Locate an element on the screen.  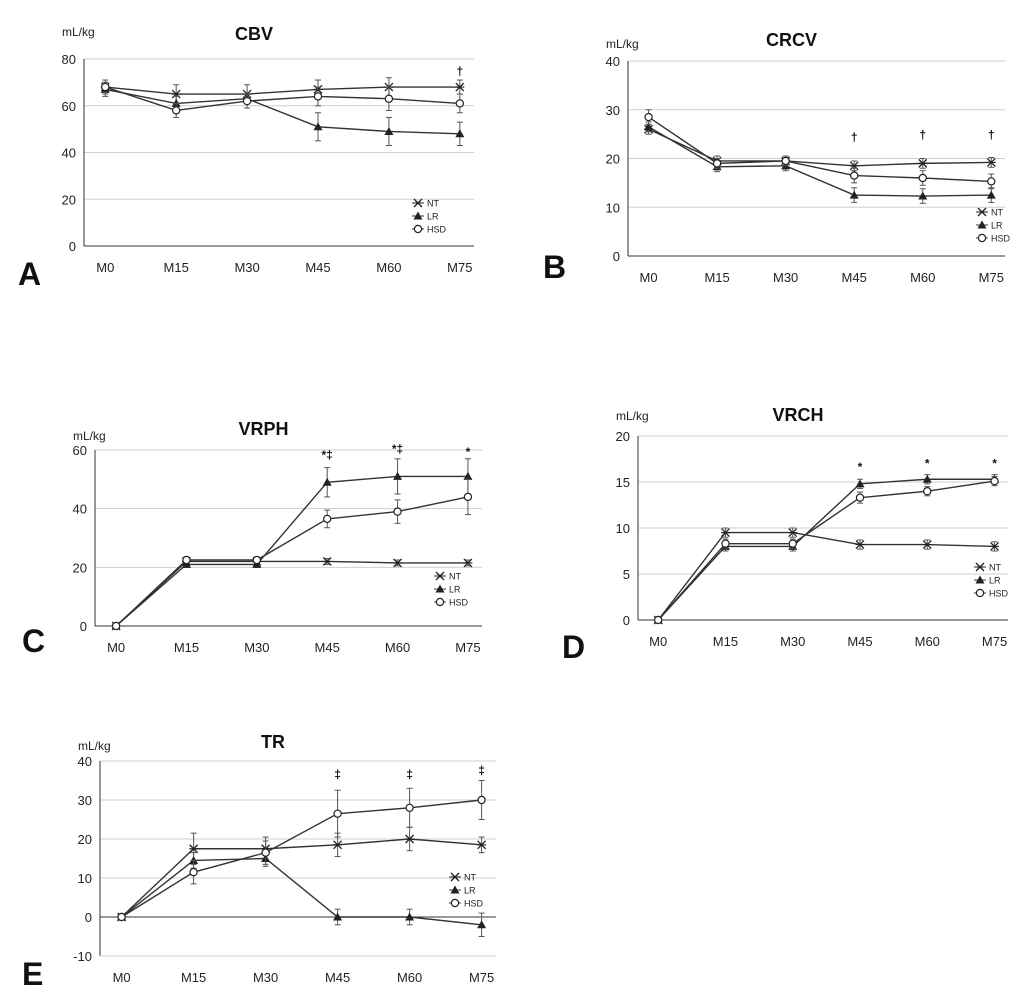
y-tick-label: -10 is located at coordinates (82, 956).